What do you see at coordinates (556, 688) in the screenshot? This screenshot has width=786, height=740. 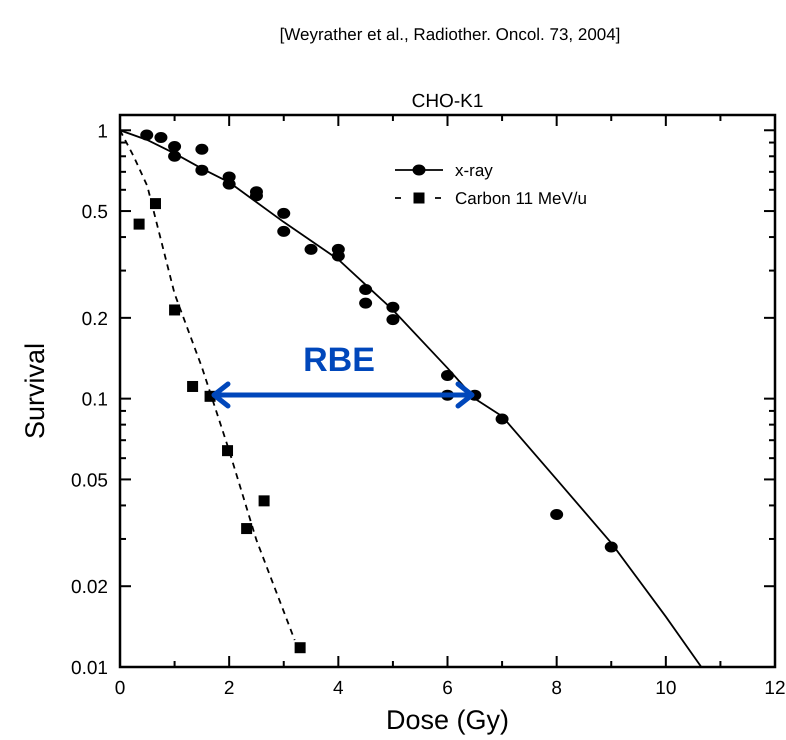 I see `x-tick-label: 8` at bounding box center [556, 688].